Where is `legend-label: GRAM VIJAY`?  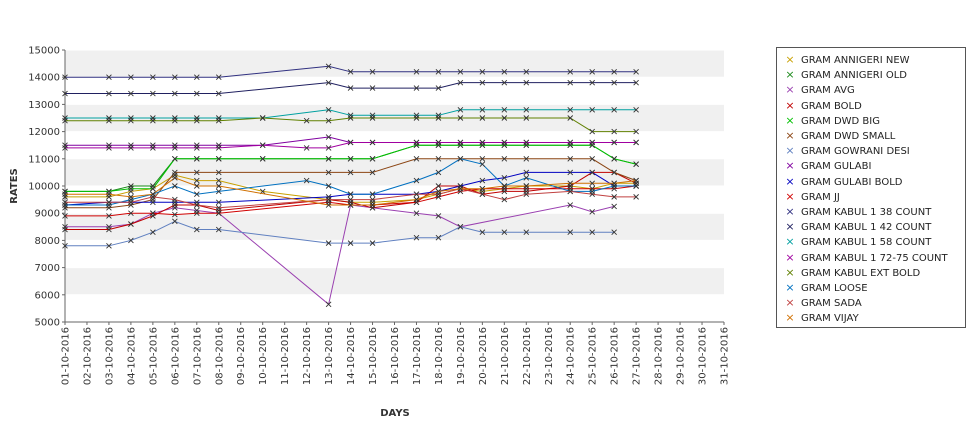
legend-label: GRAM VIJAY is located at coordinates (830, 319).